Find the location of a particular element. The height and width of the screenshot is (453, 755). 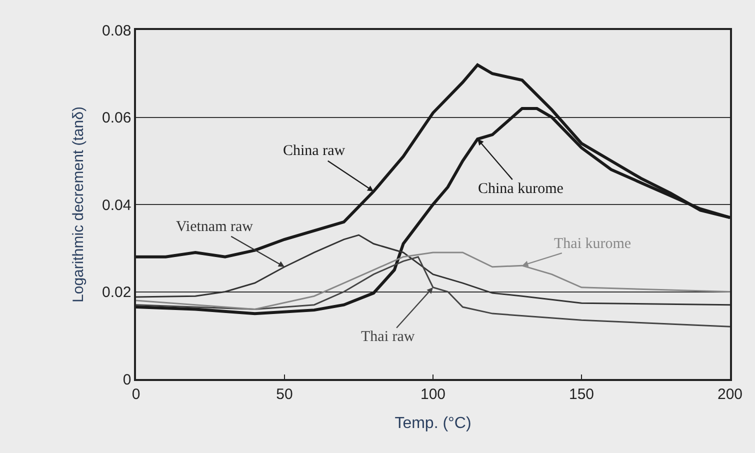

series-label: Thai kurome is located at coordinates (593, 244).